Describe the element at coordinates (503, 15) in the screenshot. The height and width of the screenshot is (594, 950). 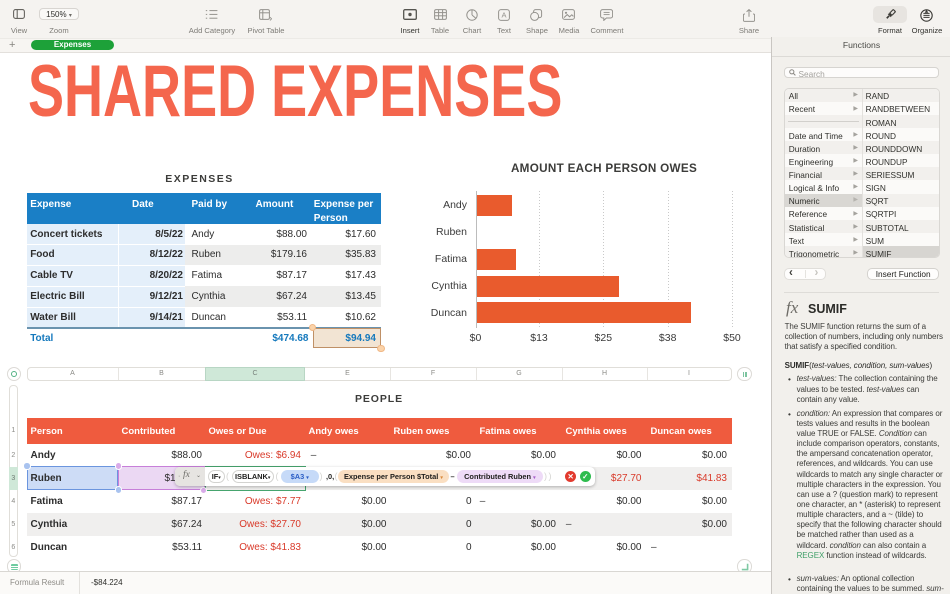
I see `svg-text: A` at that location.